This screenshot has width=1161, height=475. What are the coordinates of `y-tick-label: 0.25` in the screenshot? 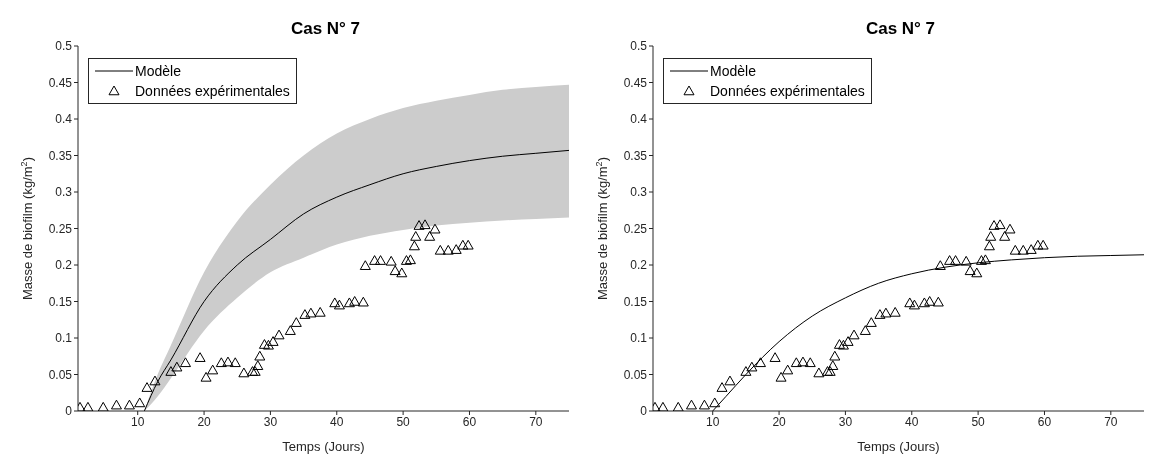 It's located at (60, 228).